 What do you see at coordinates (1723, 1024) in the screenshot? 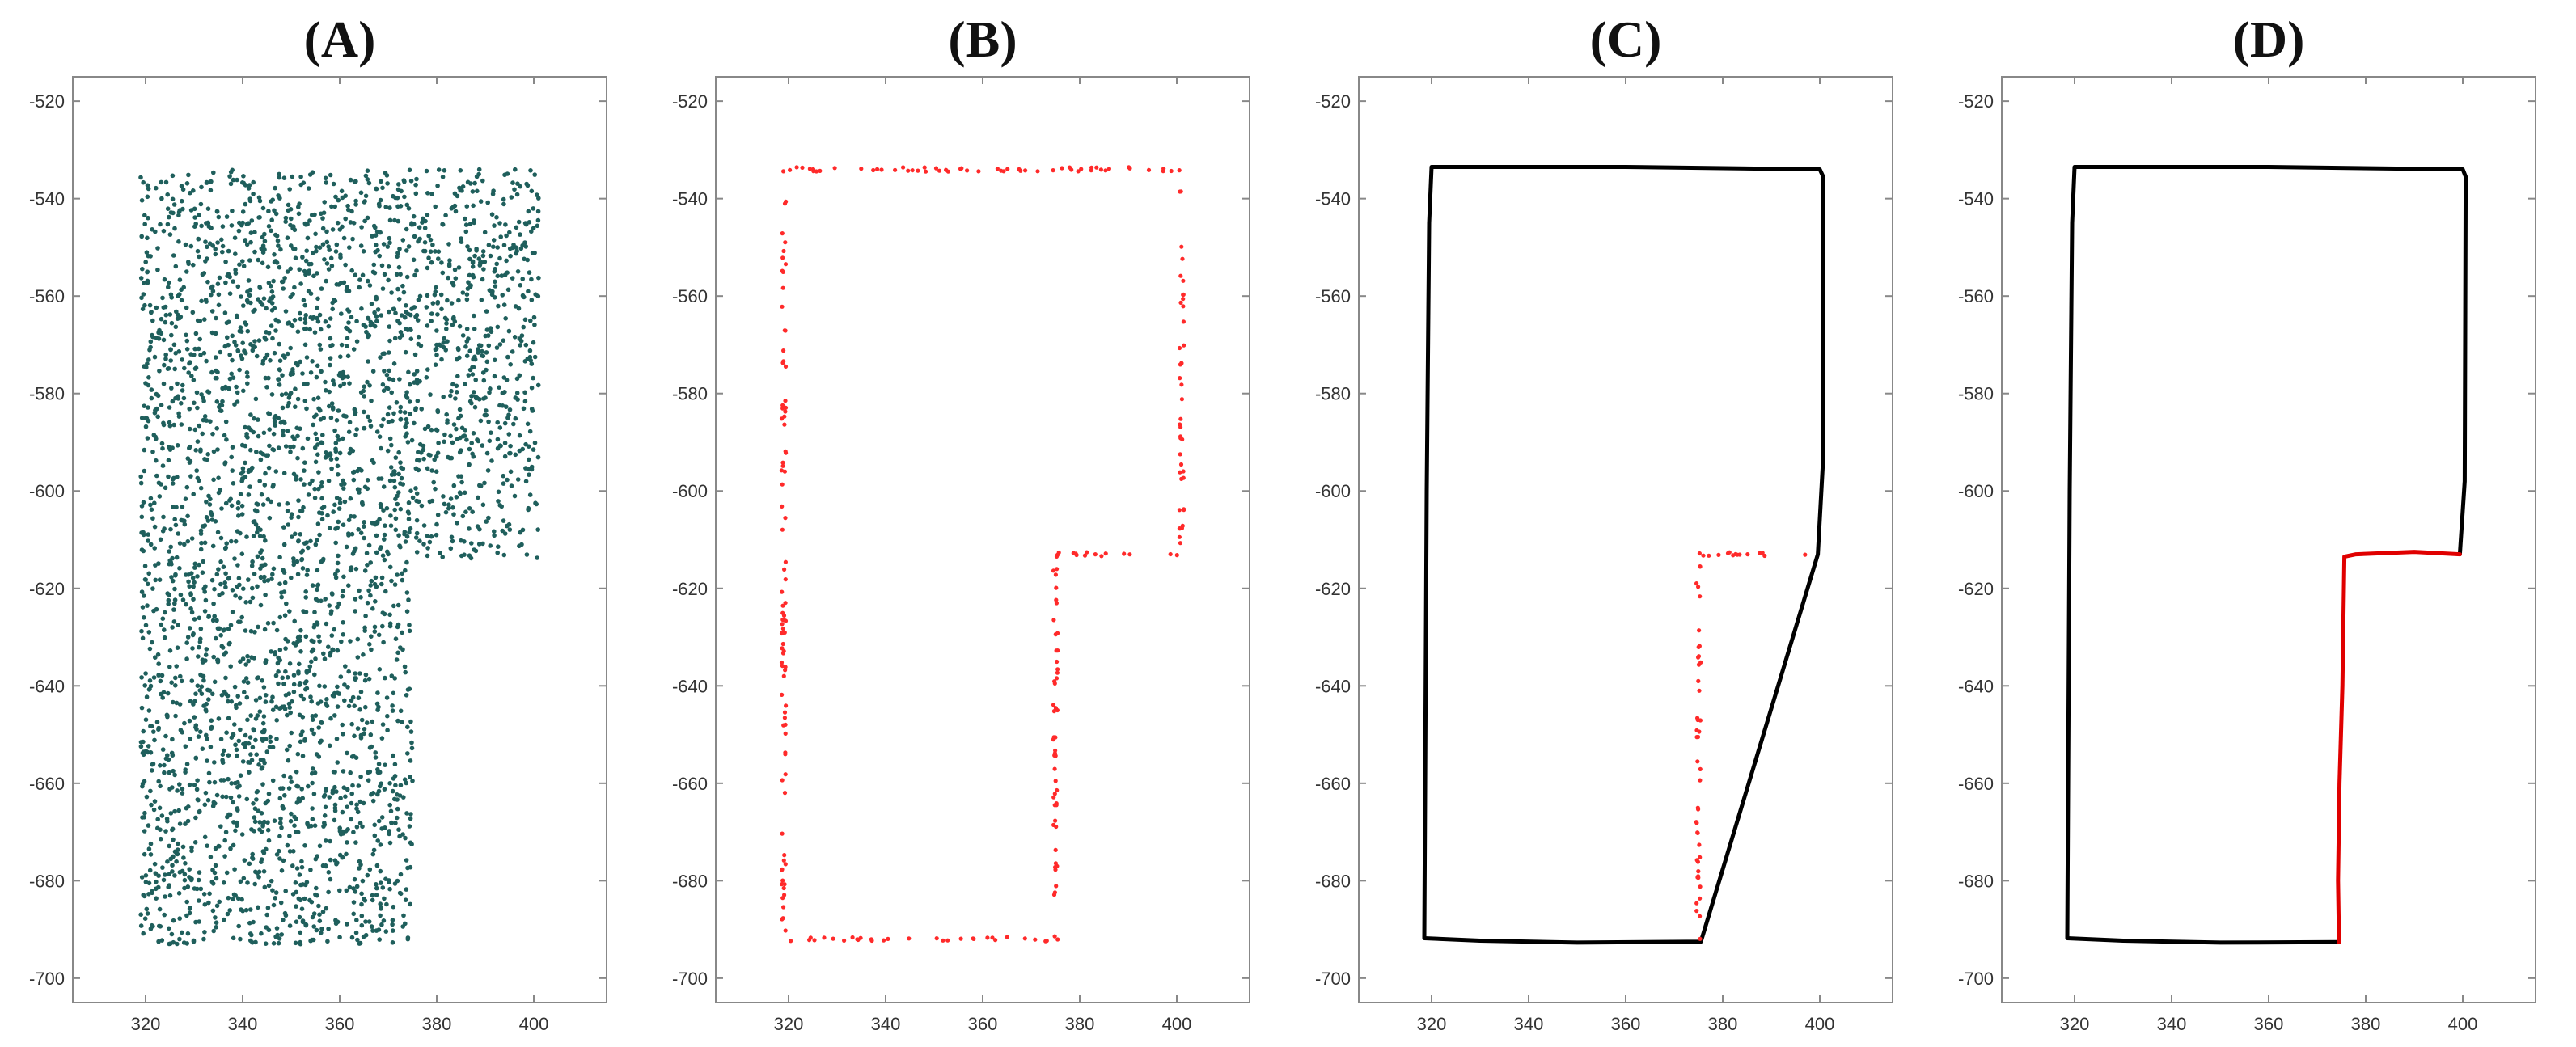
I see `x-tick-label: 380` at bounding box center [1723, 1024].